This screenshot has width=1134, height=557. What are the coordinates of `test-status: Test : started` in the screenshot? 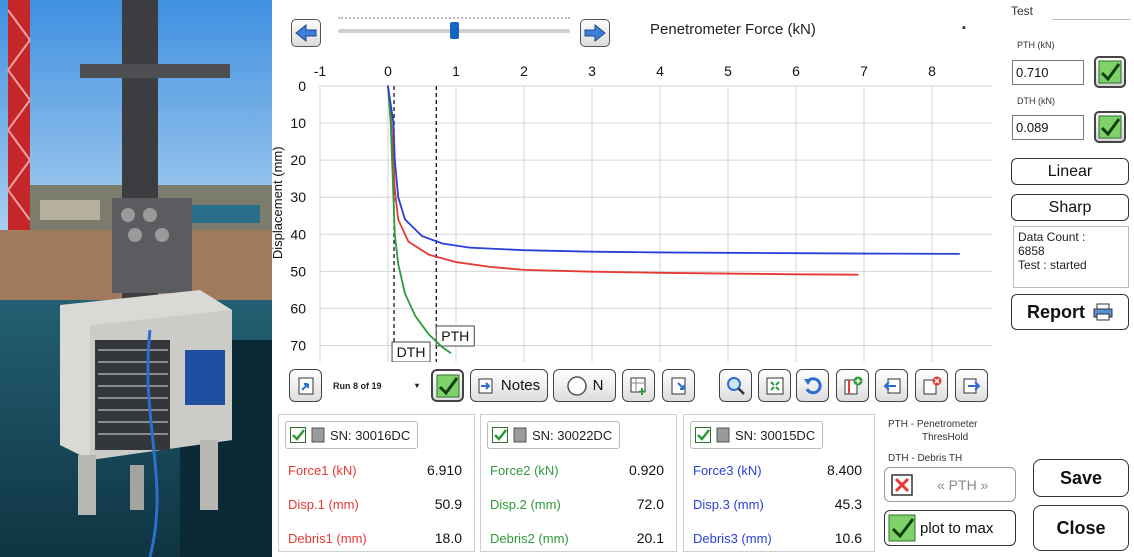 It's located at (1052, 265).